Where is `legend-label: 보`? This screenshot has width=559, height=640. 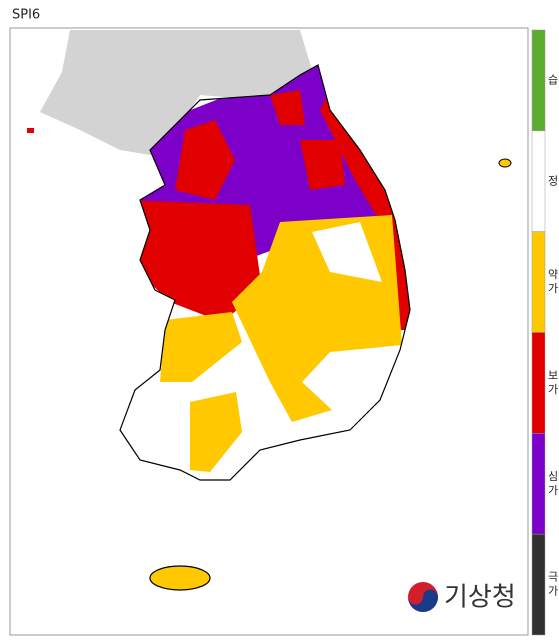 legend-label: 보 is located at coordinates (553, 375).